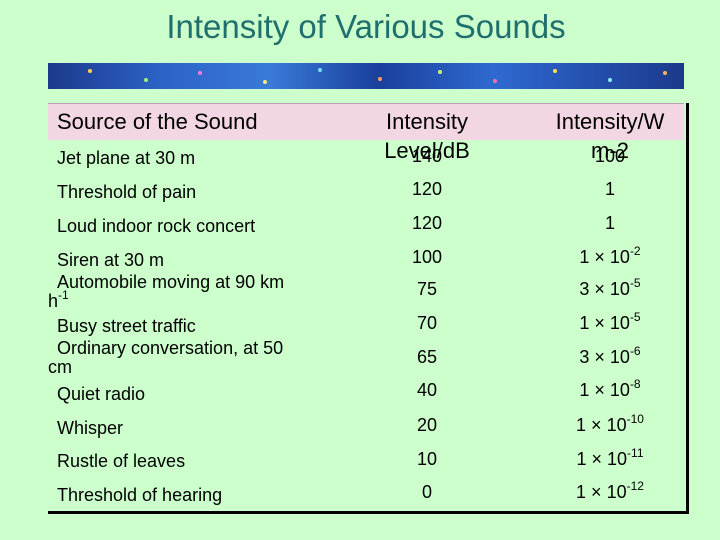 The height and width of the screenshot is (540, 720). Describe the element at coordinates (610, 156) in the screenshot. I see `row-intensity: 100` at that location.